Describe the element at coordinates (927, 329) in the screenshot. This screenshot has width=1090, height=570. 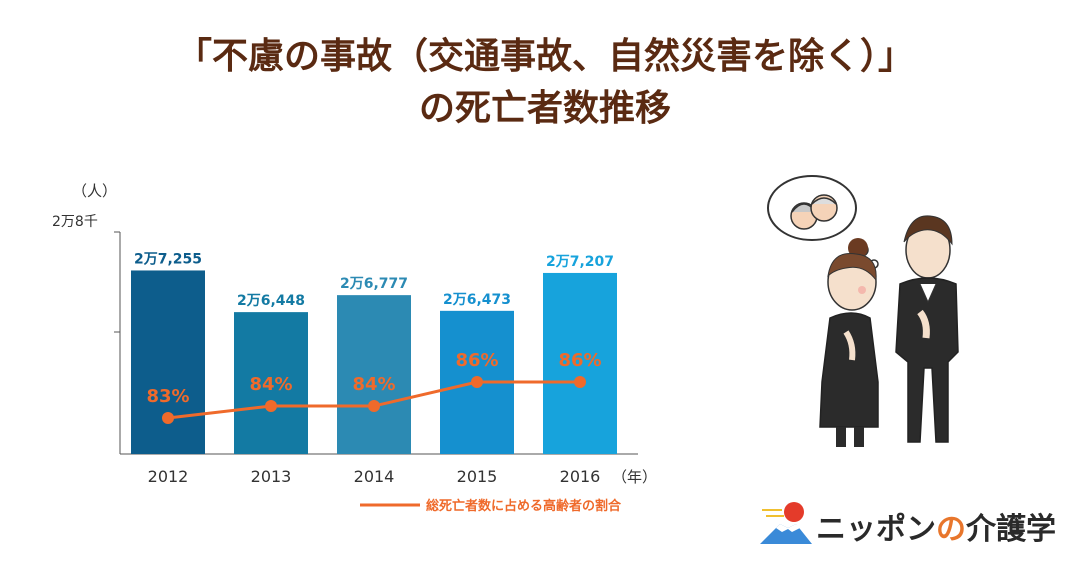
I see `man-figure` at that location.